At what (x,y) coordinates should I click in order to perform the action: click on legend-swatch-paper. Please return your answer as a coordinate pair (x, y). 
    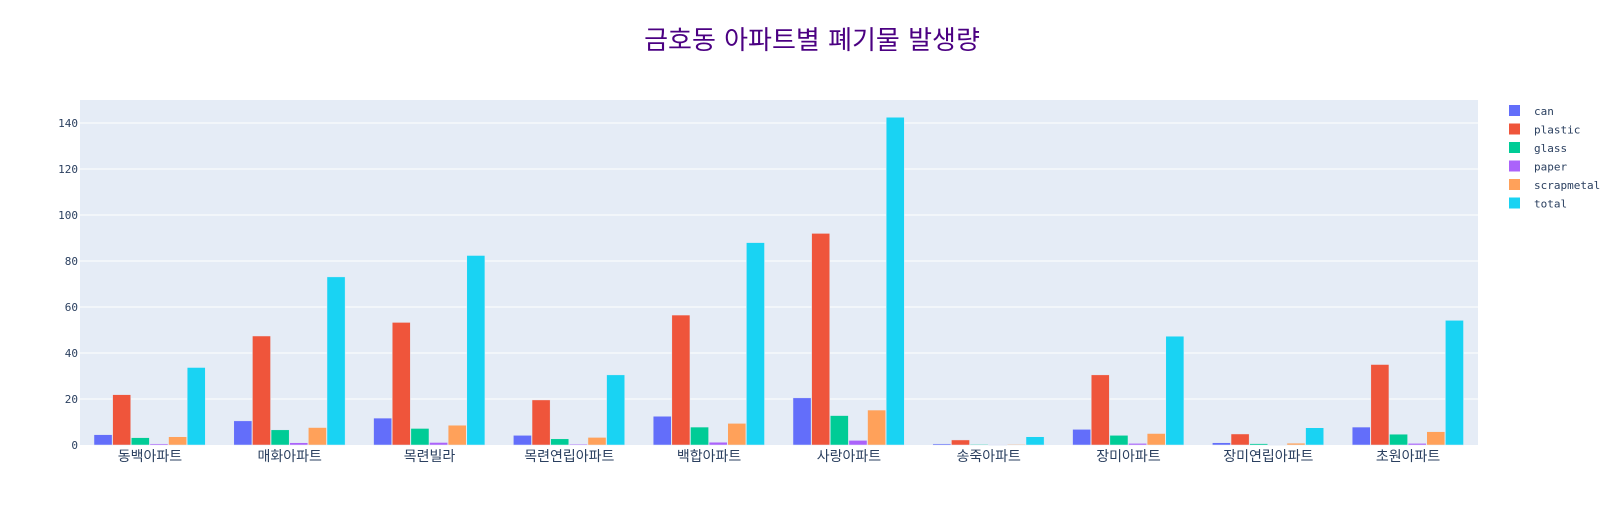
    Looking at the image, I should click on (1514, 166).